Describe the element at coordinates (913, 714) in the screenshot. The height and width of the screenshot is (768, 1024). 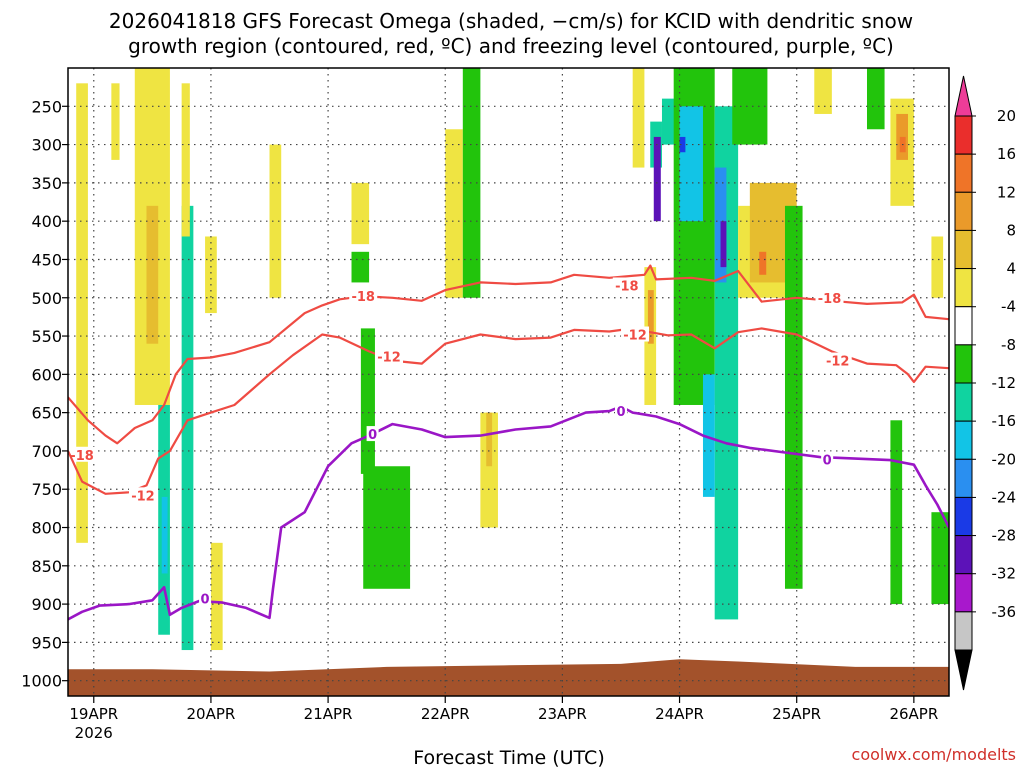
I see `x-tick-label: 26APR` at that location.